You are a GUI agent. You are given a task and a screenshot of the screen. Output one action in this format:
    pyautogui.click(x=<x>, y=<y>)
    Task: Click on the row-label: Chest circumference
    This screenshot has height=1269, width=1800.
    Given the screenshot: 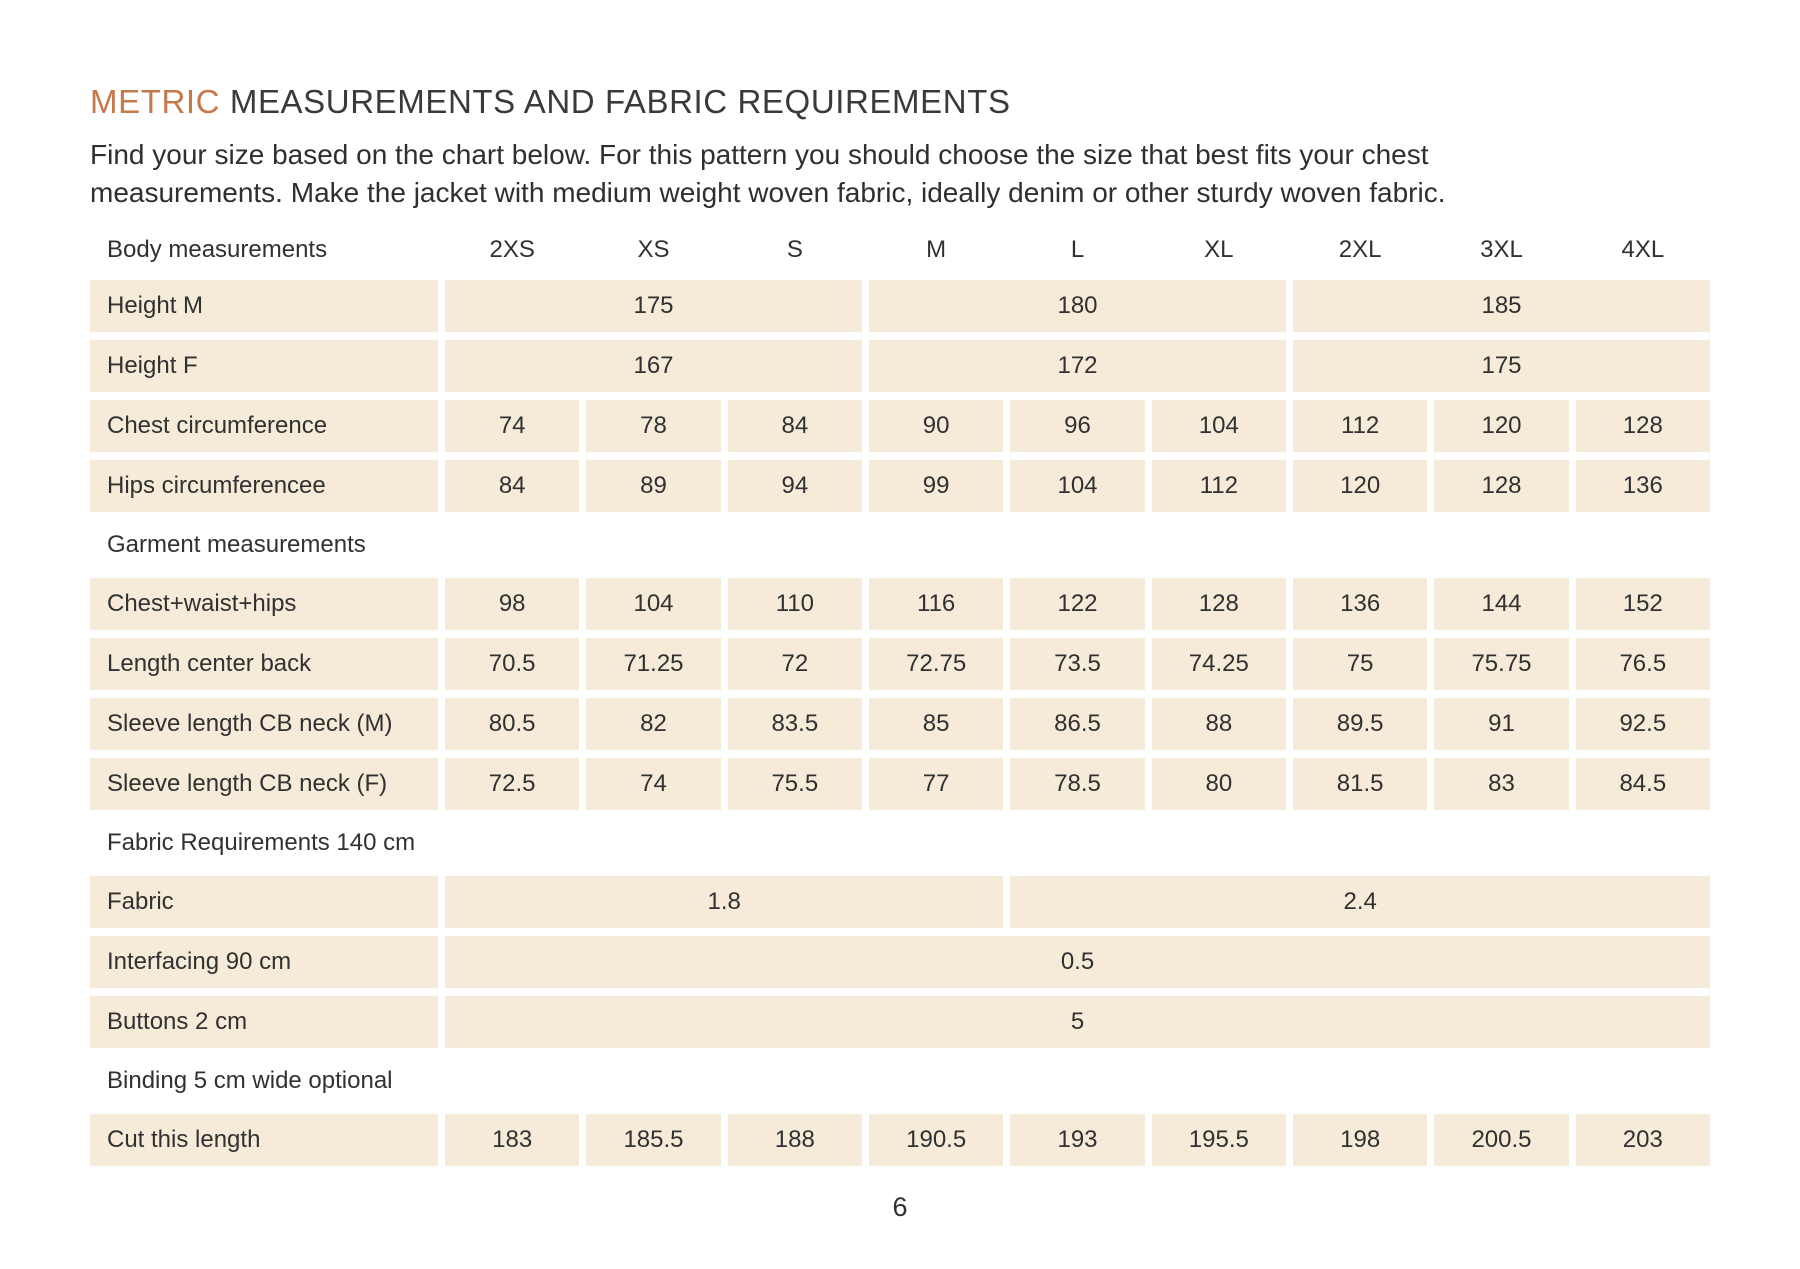 What is the action you would take?
    pyautogui.click(x=264, y=426)
    